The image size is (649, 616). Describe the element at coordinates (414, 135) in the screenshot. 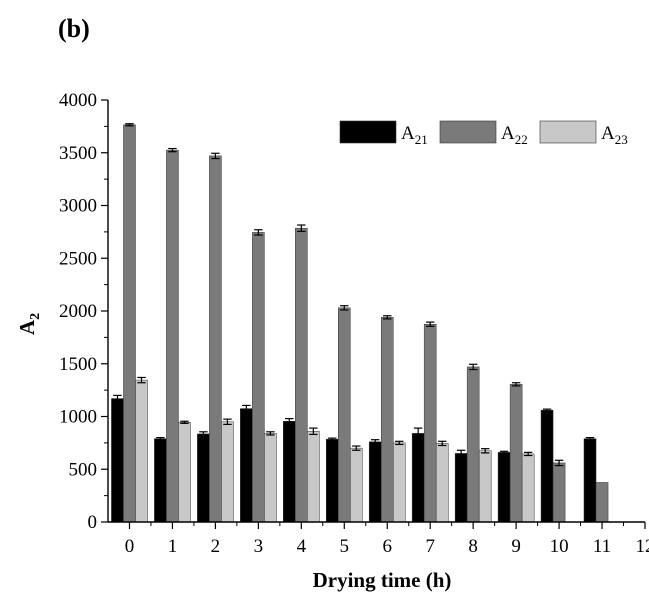

I see `legend-label-21: A21` at that location.